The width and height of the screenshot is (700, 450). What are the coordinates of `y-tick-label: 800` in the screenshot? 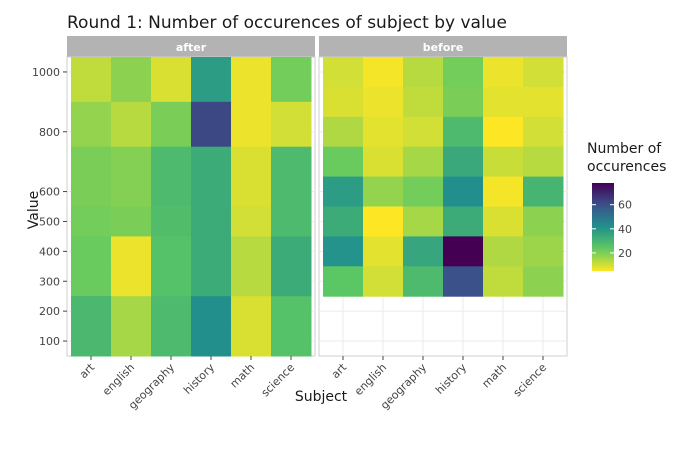 It's located at (49, 132).